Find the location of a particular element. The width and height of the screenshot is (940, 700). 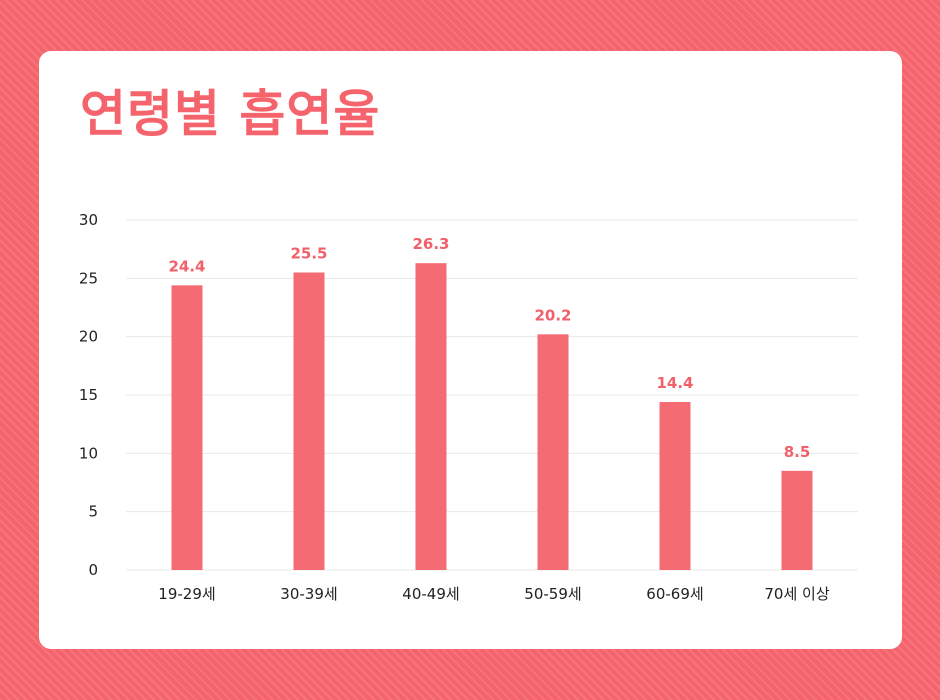

x-tick-label: 30-39세 is located at coordinates (308, 594).